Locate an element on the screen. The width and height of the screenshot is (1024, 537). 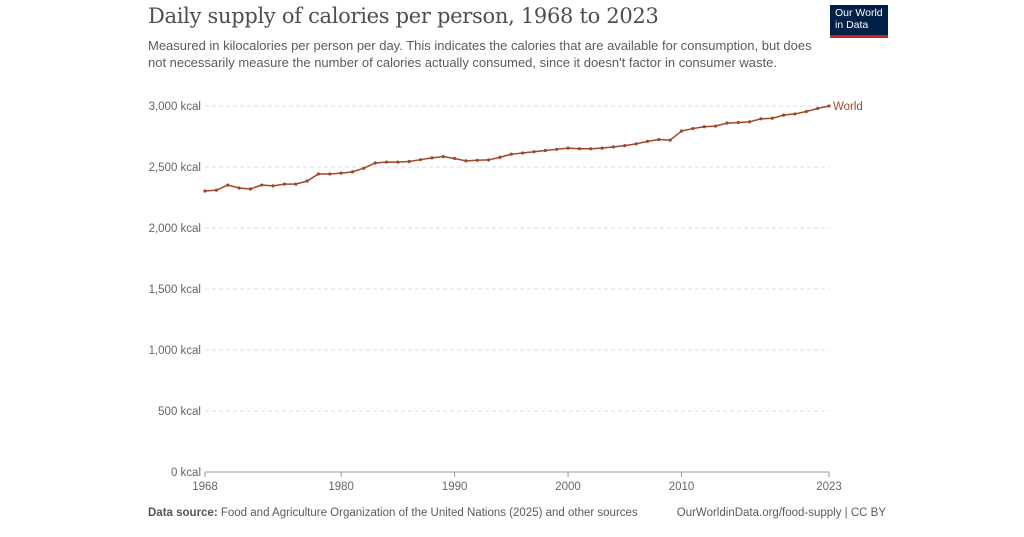
series-line-world is located at coordinates (517, 148).